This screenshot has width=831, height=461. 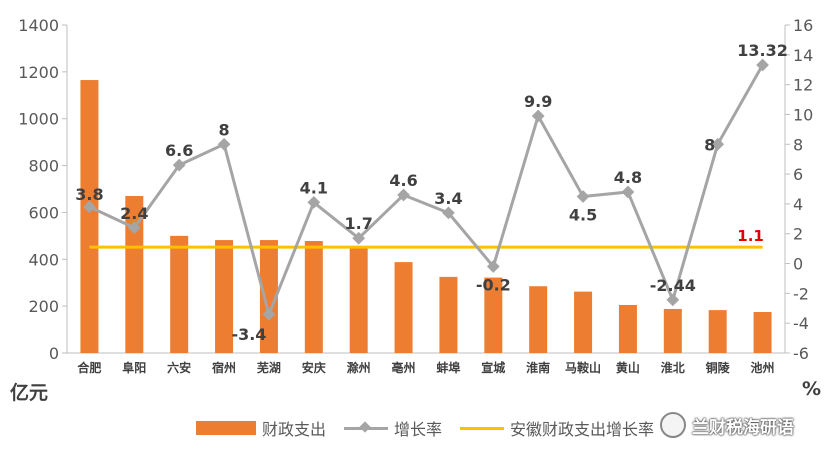 I want to click on watermark-text: 兰财税海研语, so click(x=743, y=427).